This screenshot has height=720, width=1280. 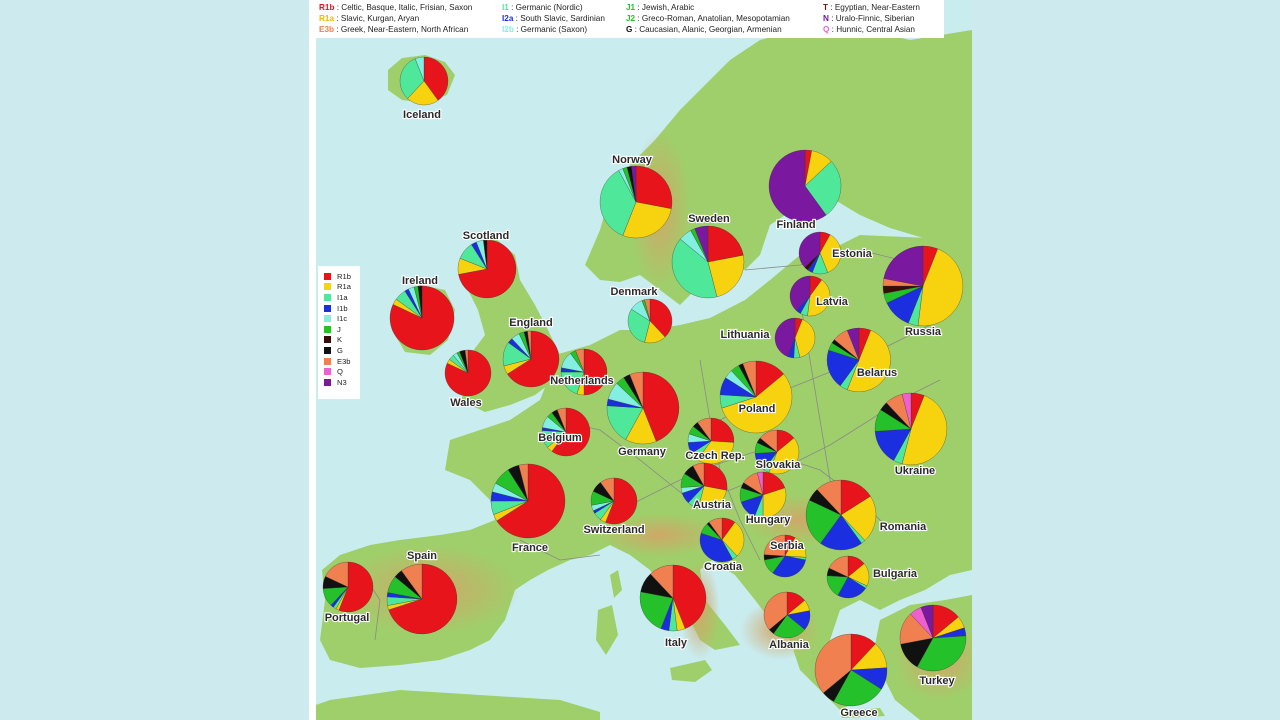 What do you see at coordinates (377, 18) in the screenshot?
I see `legend-text: : Slavic, Kurgan, Aryan` at bounding box center [377, 18].